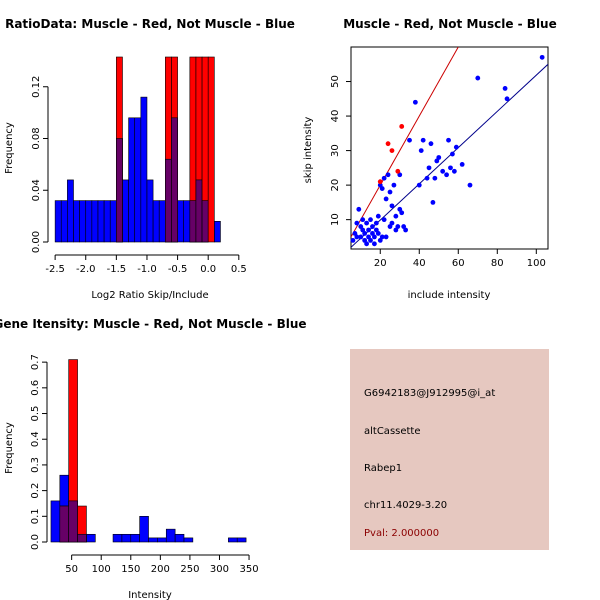 The height and width of the screenshot is (600, 600). What do you see at coordinates (35, 465) in the screenshot?
I see `intensity-y-tick-label: 0.3` at bounding box center [35, 465].